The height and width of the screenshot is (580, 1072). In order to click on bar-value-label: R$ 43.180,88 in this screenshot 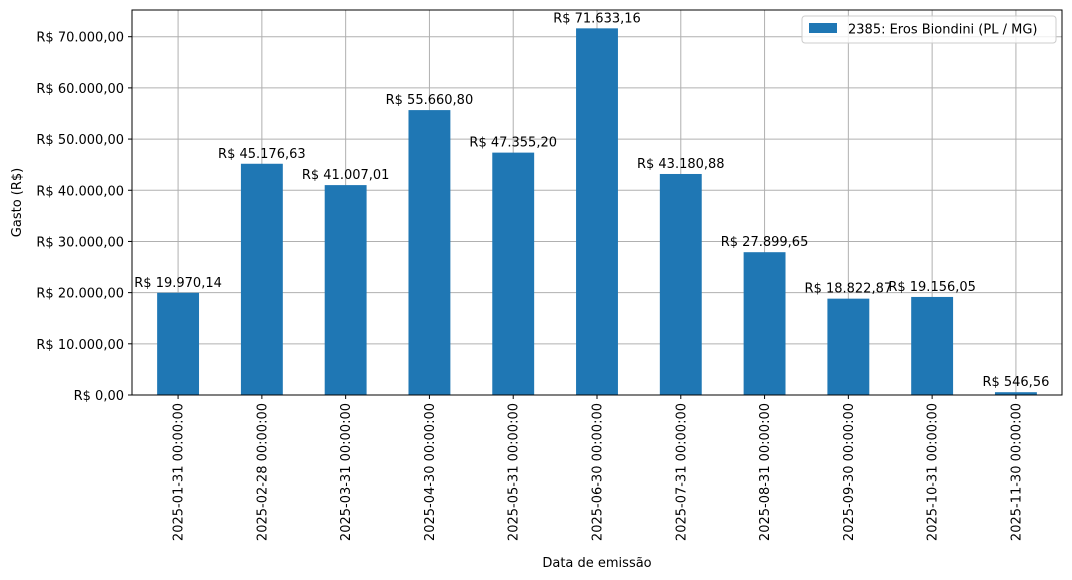, I will do `click(681, 164)`.